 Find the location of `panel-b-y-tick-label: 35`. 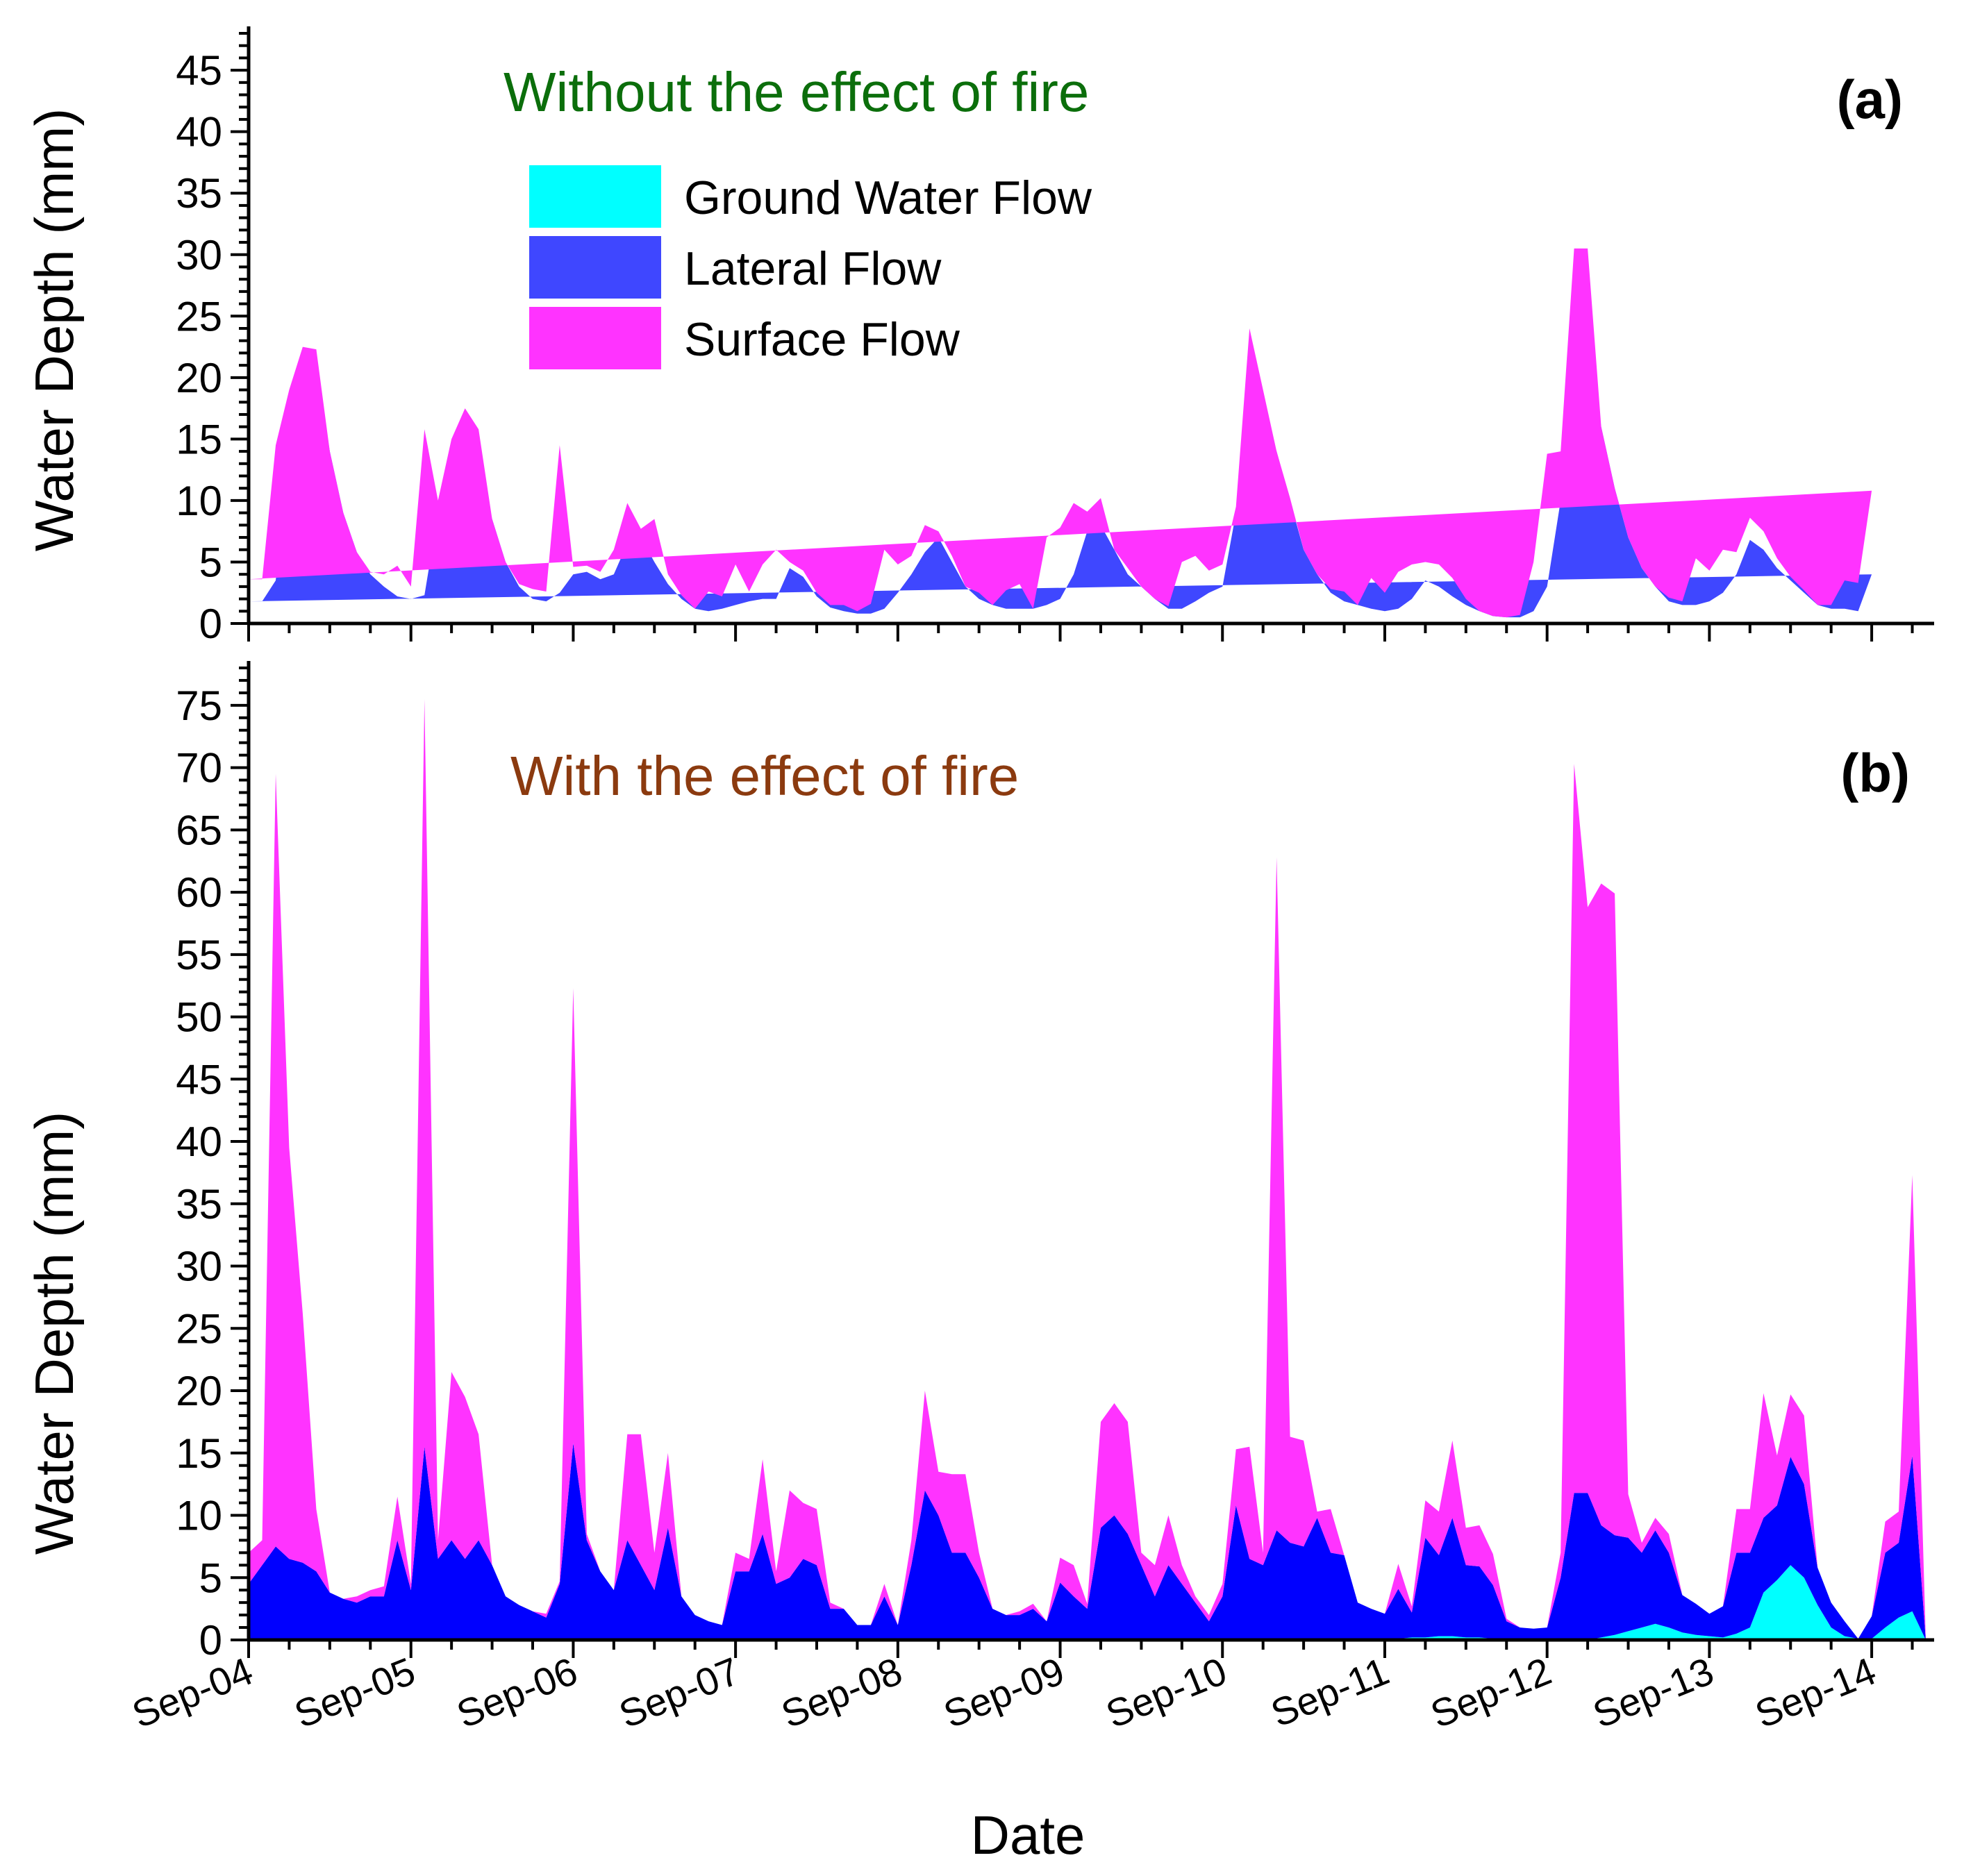

panel-b-y-tick-label: 35 is located at coordinates (199, 1204).